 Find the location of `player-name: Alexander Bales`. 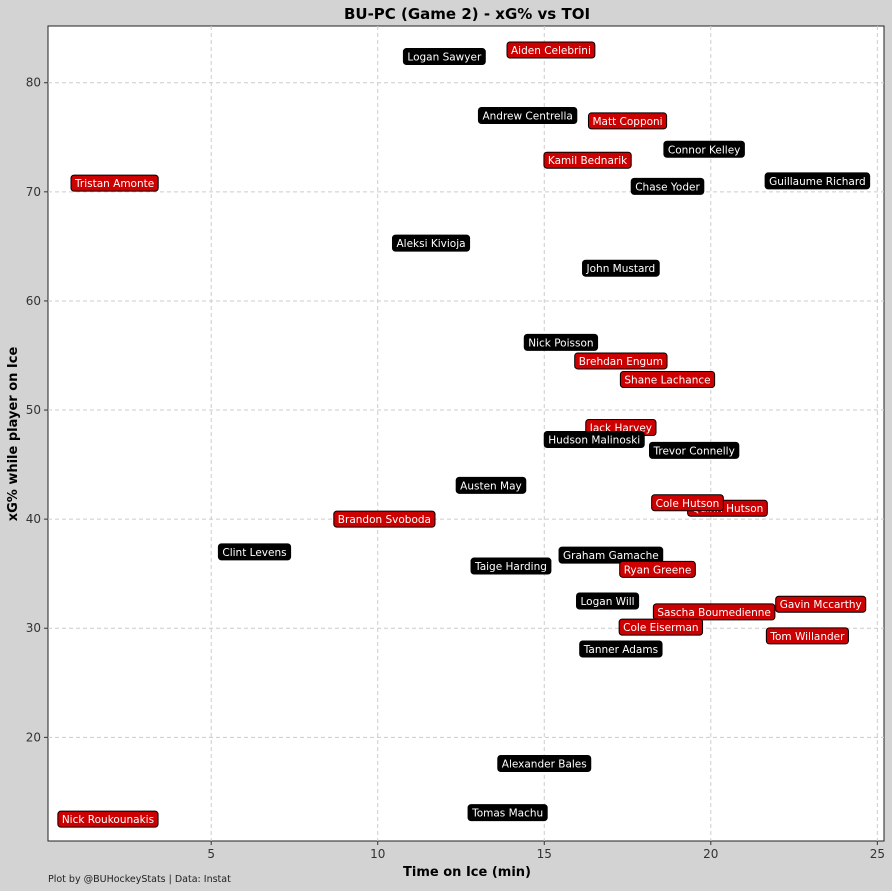

player-name: Alexander Bales is located at coordinates (544, 765).